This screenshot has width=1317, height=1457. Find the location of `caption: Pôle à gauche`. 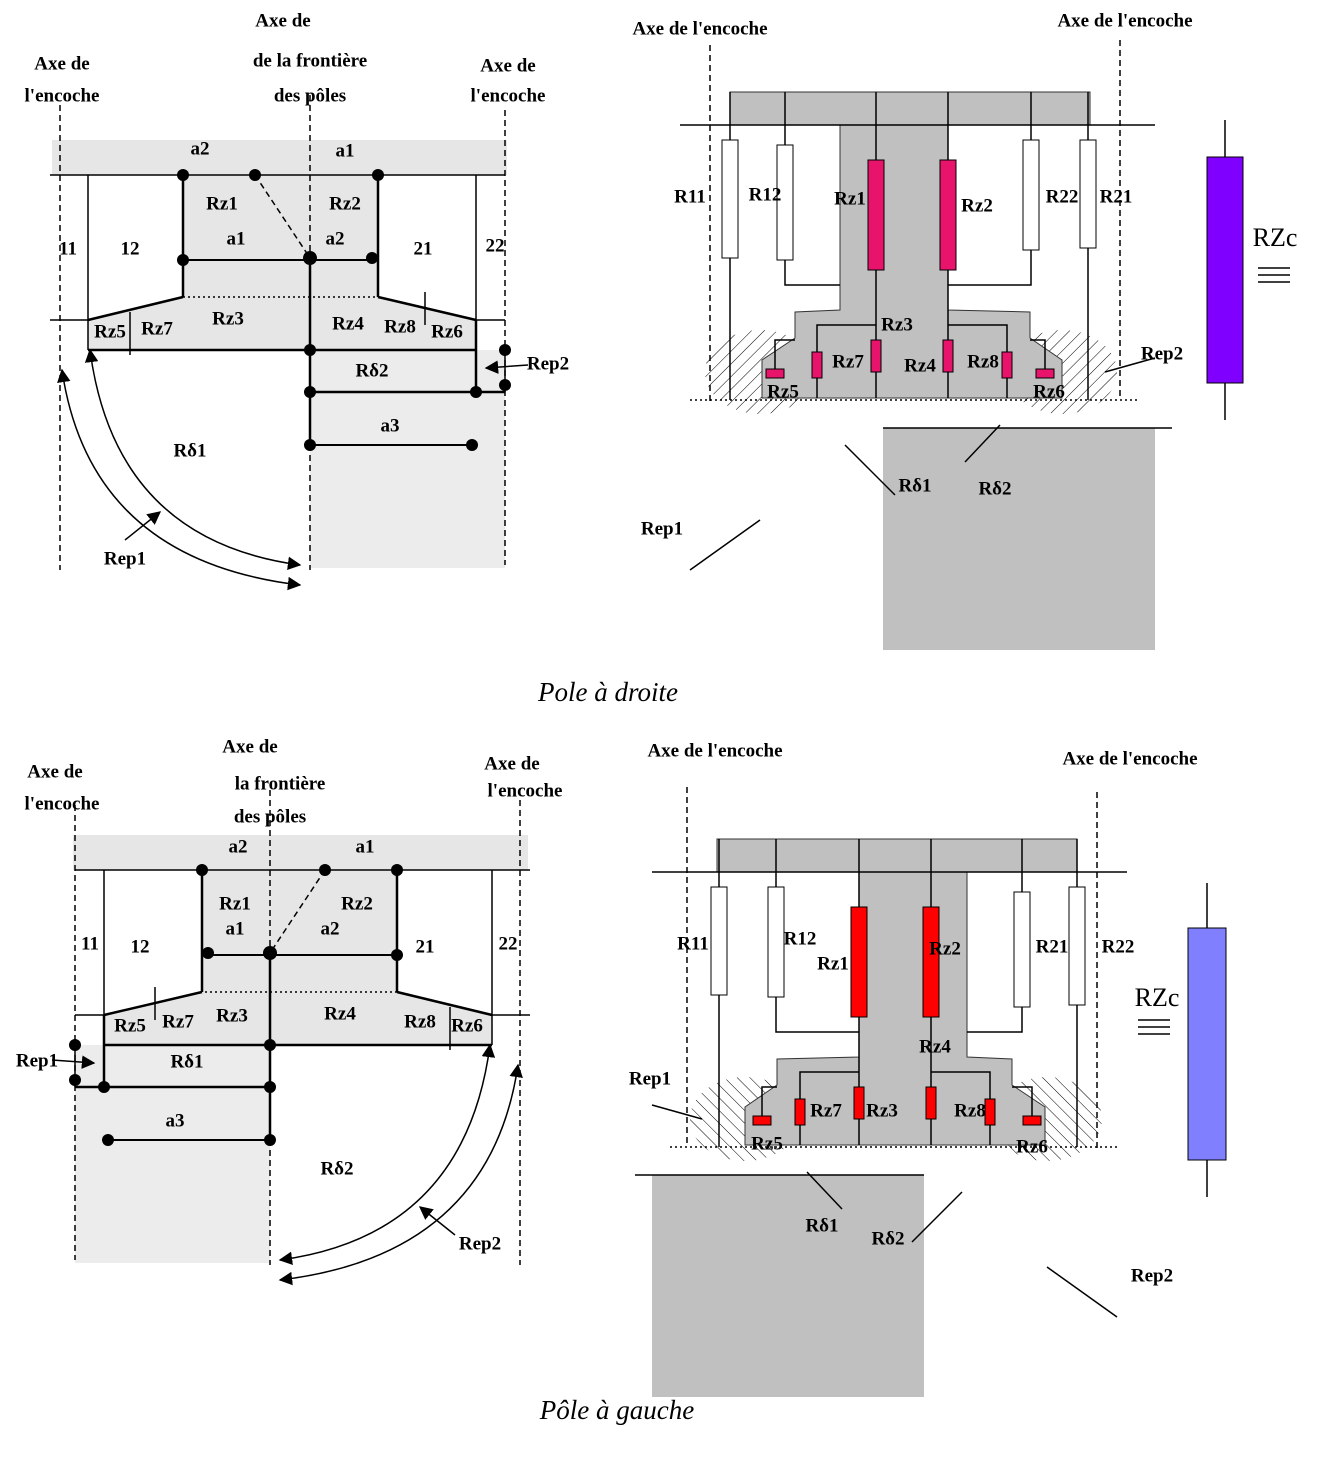

caption: Pôle à gauche is located at coordinates (616, 1410).